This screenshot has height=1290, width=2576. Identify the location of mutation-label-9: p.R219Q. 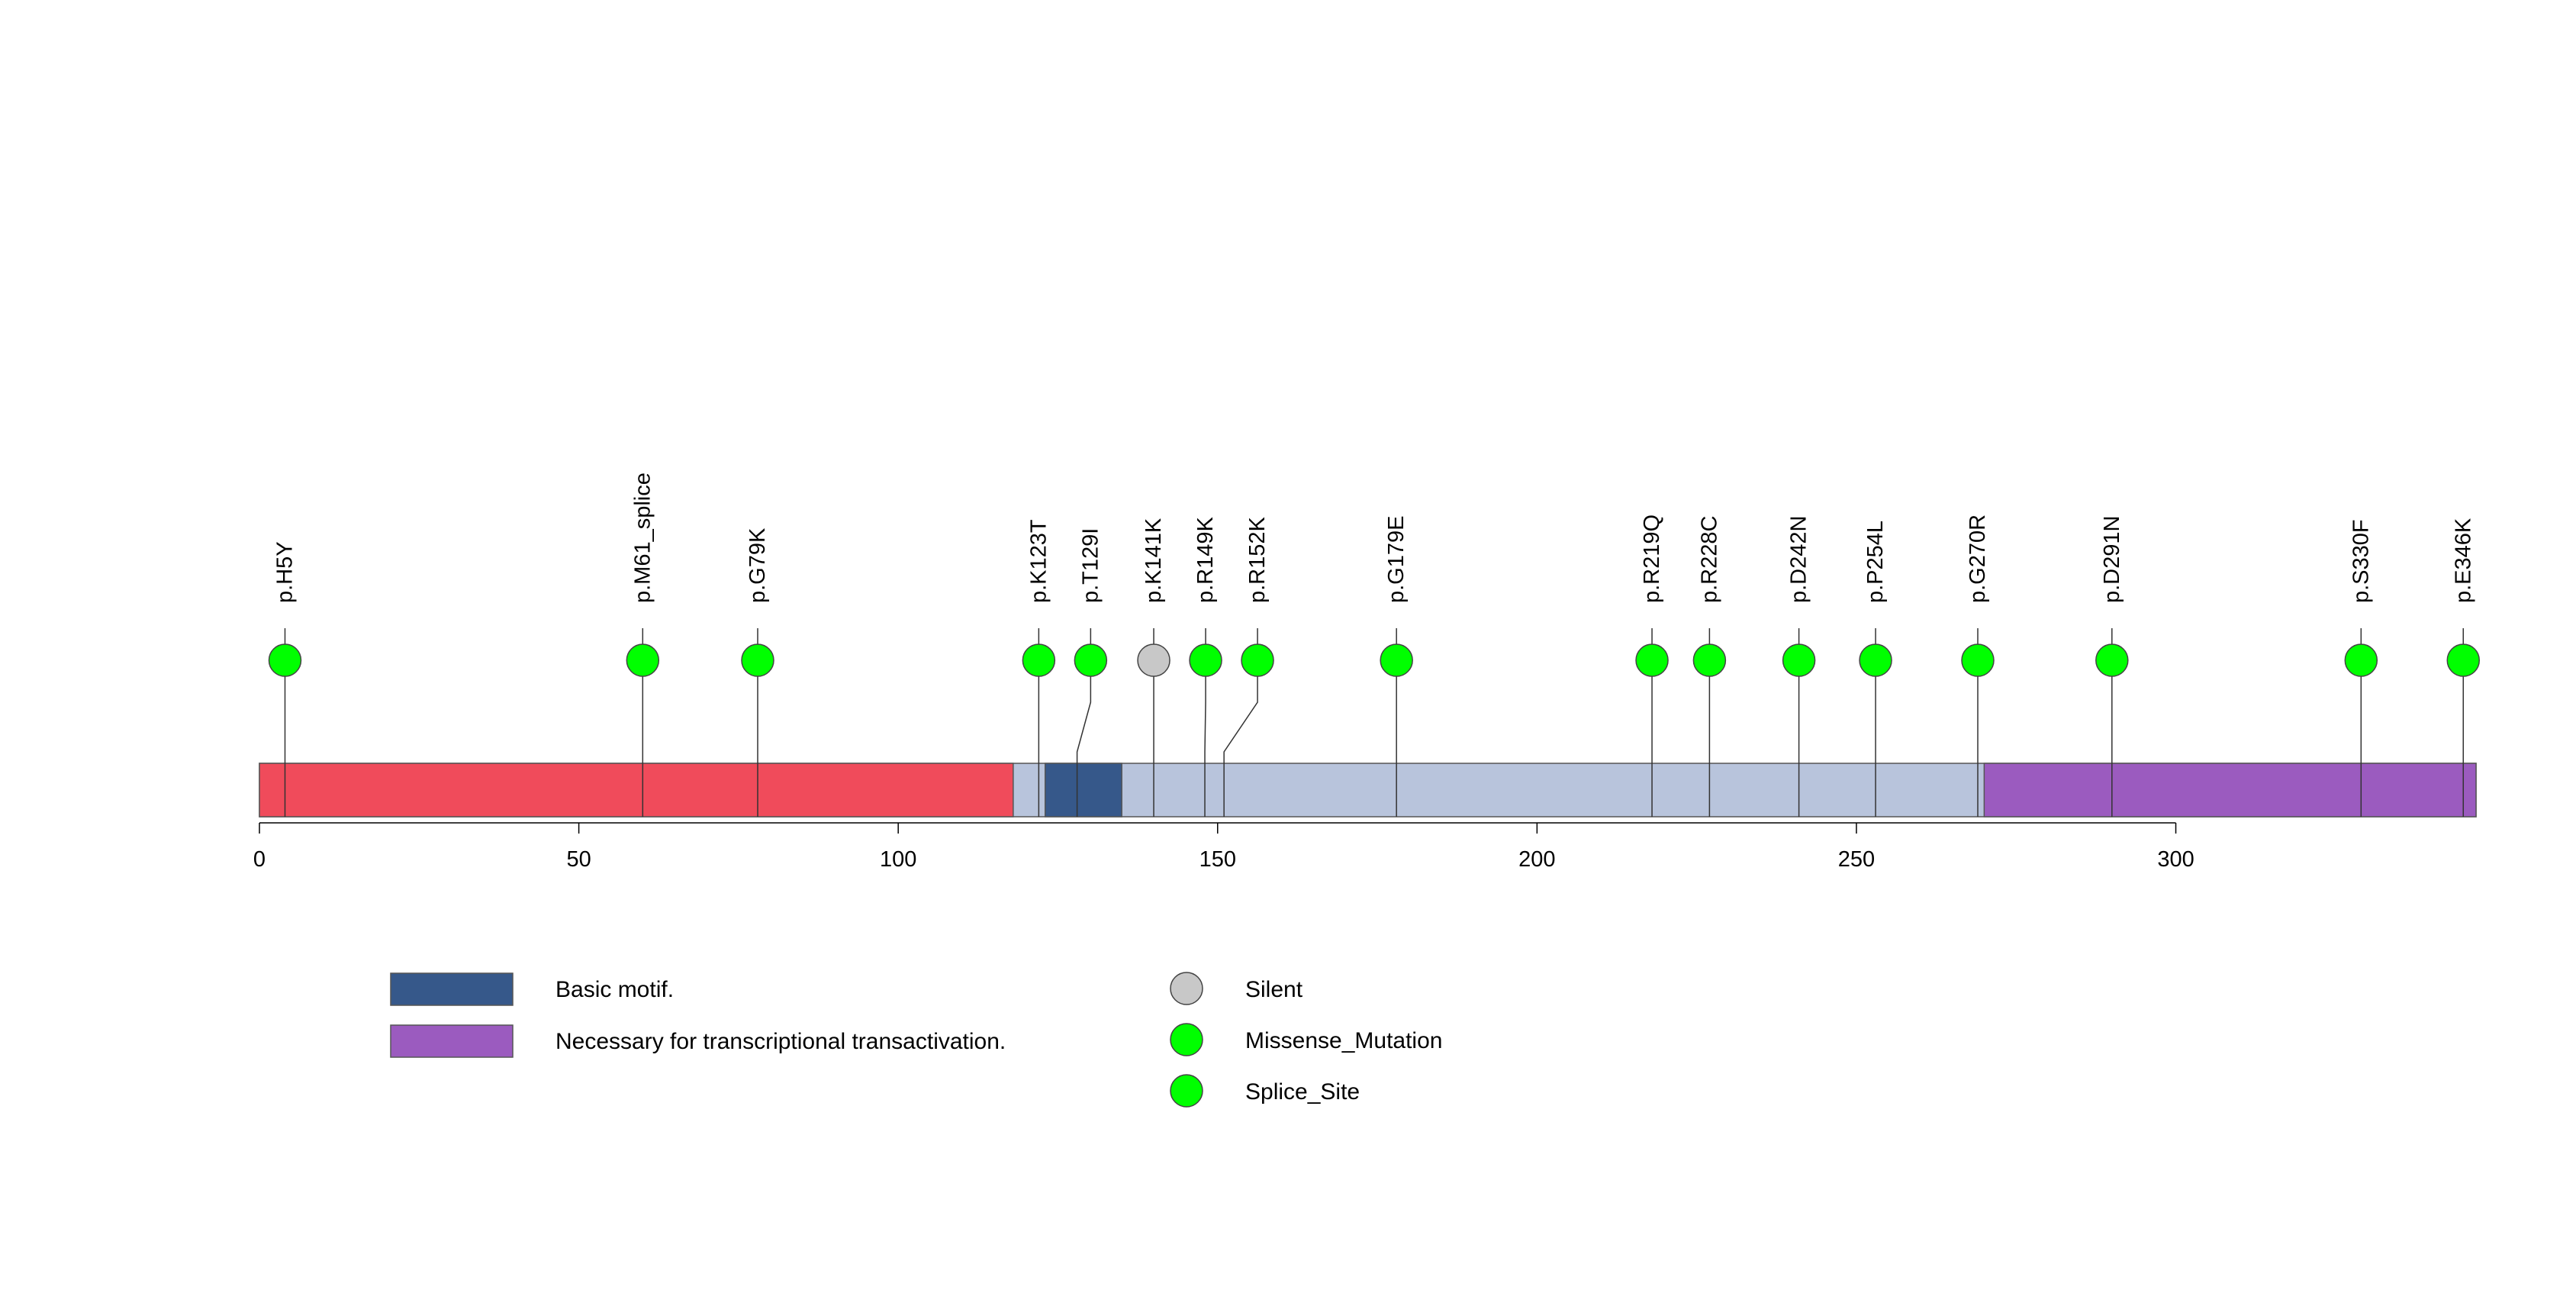
(1652, 559).